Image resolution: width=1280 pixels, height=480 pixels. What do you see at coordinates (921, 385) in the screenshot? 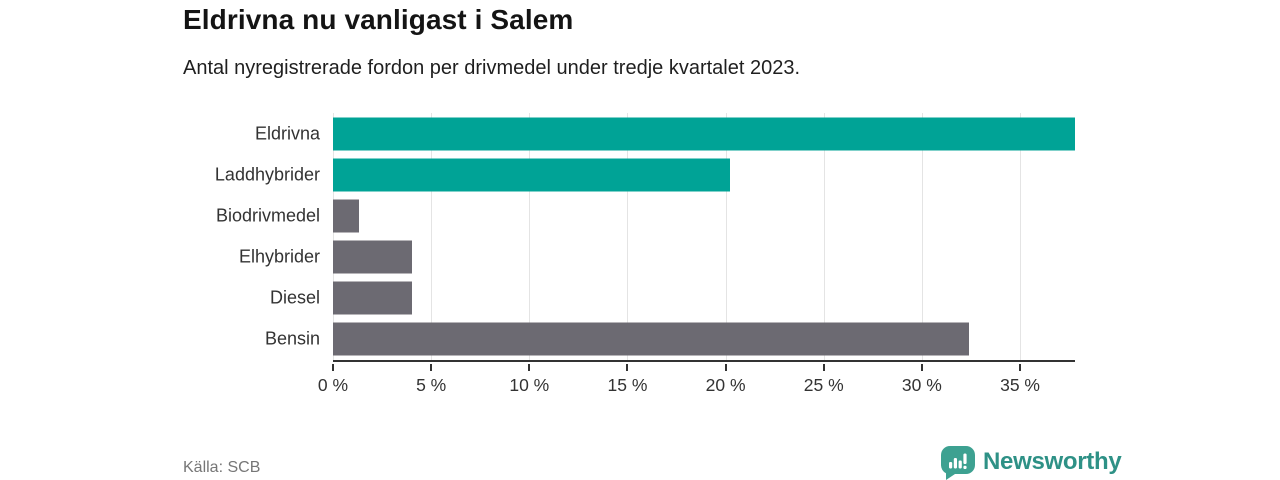
I see `tick-label-30: 30 %` at bounding box center [921, 385].